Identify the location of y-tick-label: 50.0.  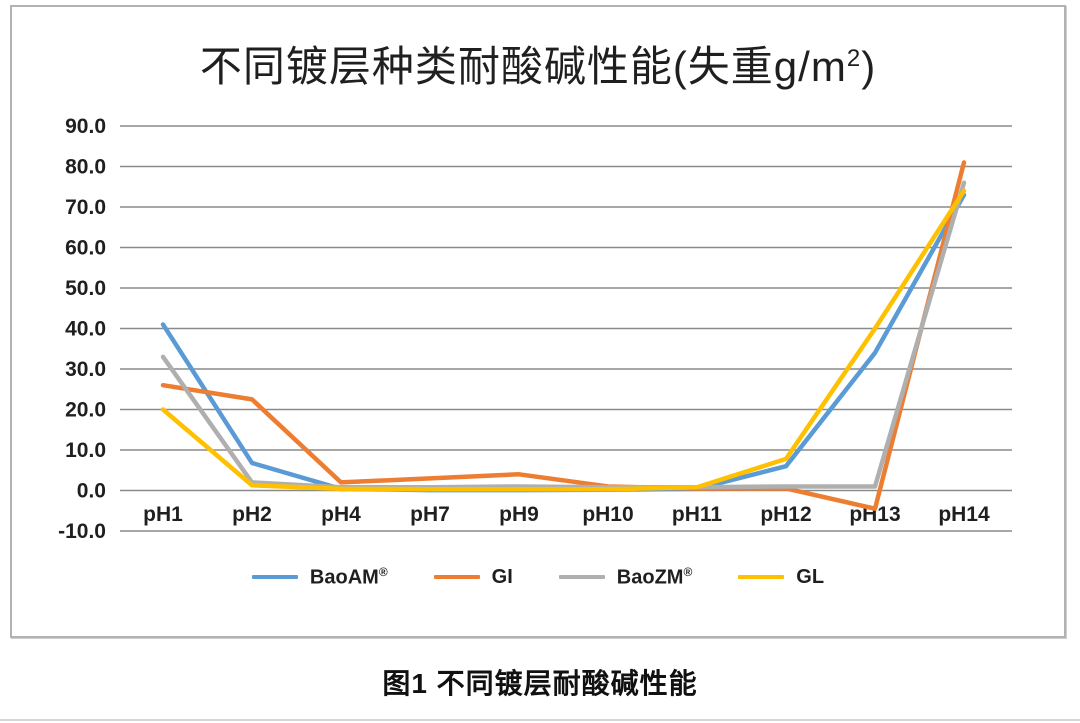
(85, 288).